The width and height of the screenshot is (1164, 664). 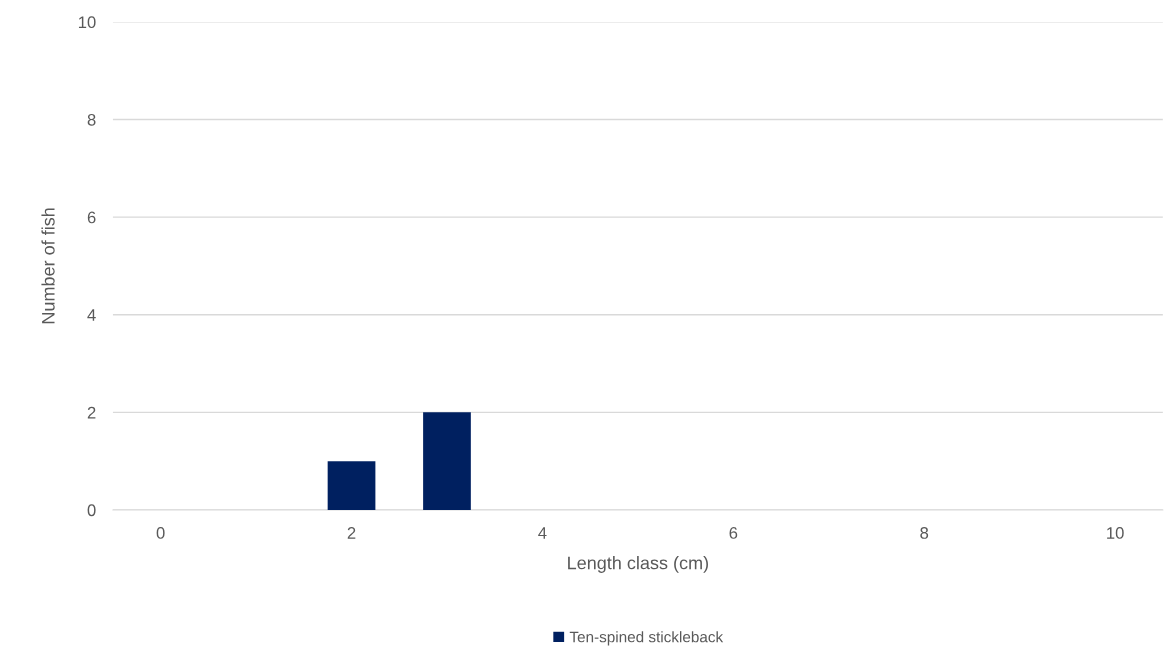 I want to click on y-tick-label: 10, so click(x=87, y=22).